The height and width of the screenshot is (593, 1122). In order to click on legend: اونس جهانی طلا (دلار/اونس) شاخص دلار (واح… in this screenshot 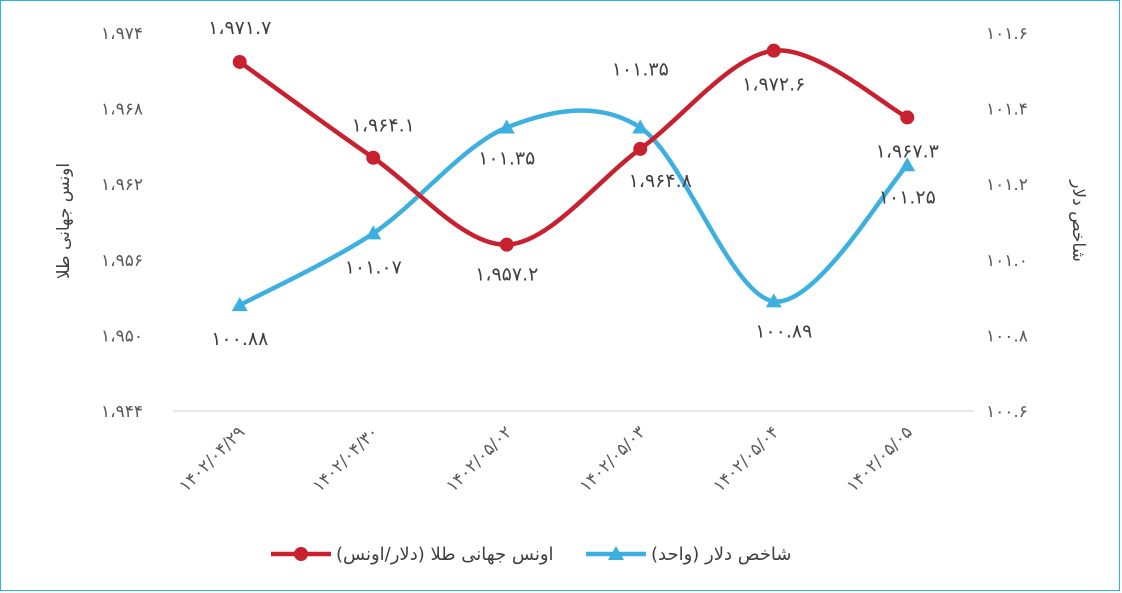, I will do `click(531, 554)`.